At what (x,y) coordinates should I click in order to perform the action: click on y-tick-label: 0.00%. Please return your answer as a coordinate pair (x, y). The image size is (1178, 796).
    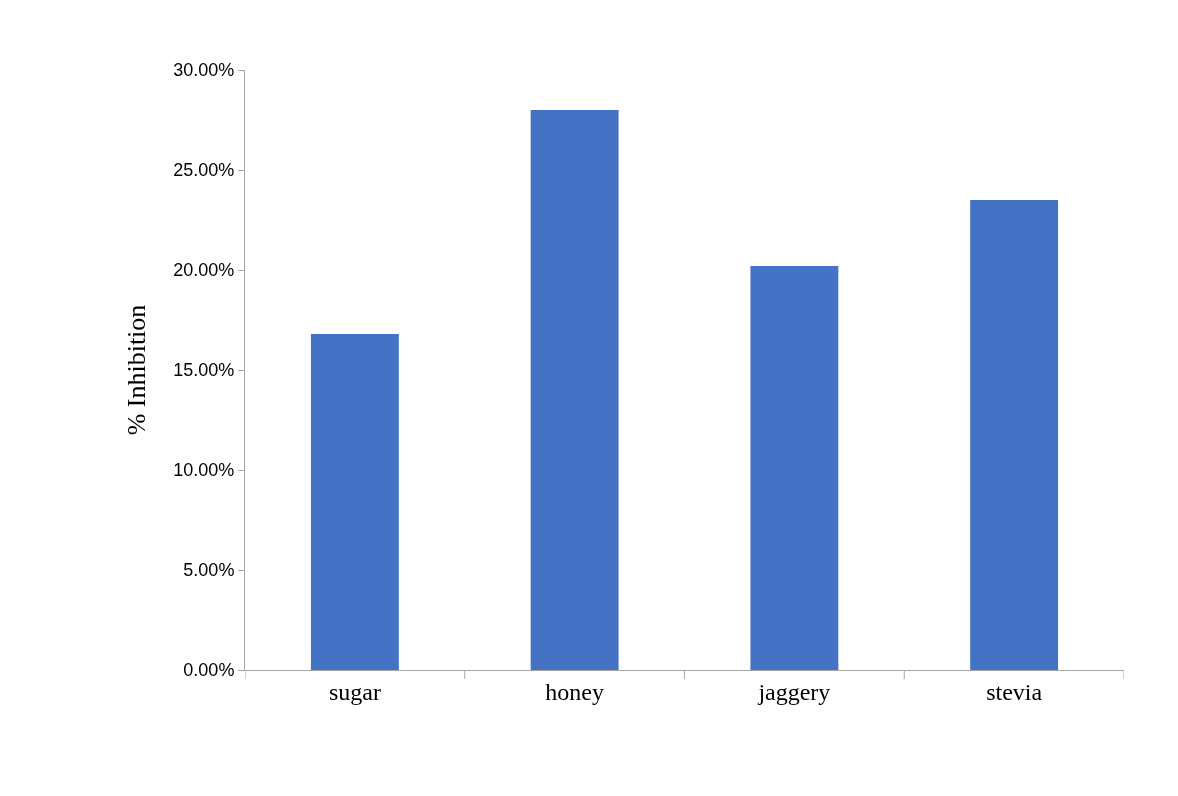
    Looking at the image, I should click on (209, 670).